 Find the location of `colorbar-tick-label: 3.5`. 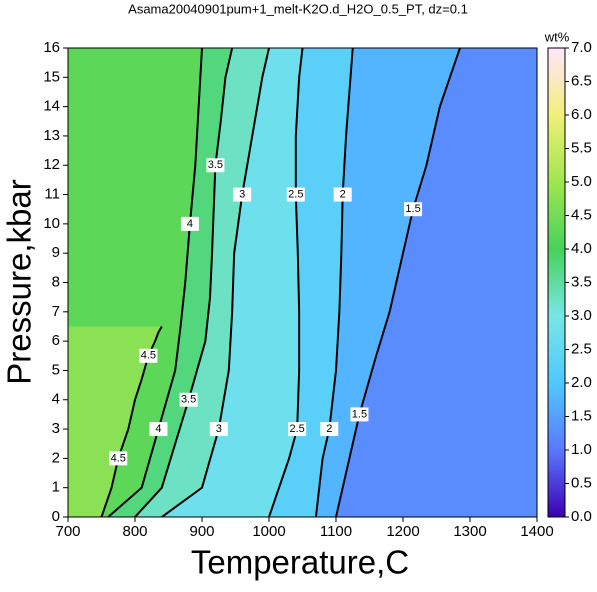

colorbar-tick-label: 3.5 is located at coordinates (581, 281).